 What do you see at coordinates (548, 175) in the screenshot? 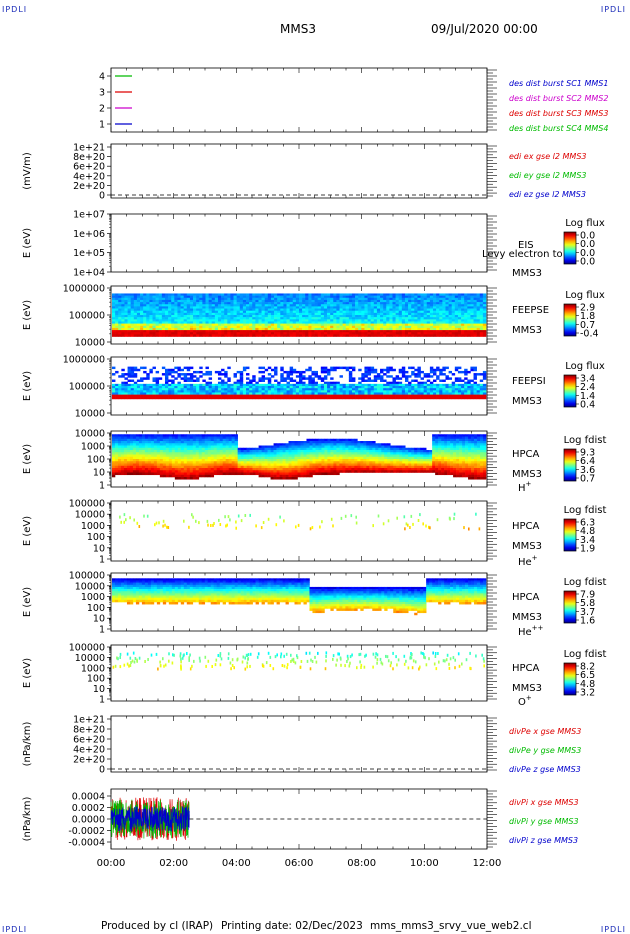
I see `legend-entry: edi ey gse l2 MMS3` at bounding box center [548, 175].